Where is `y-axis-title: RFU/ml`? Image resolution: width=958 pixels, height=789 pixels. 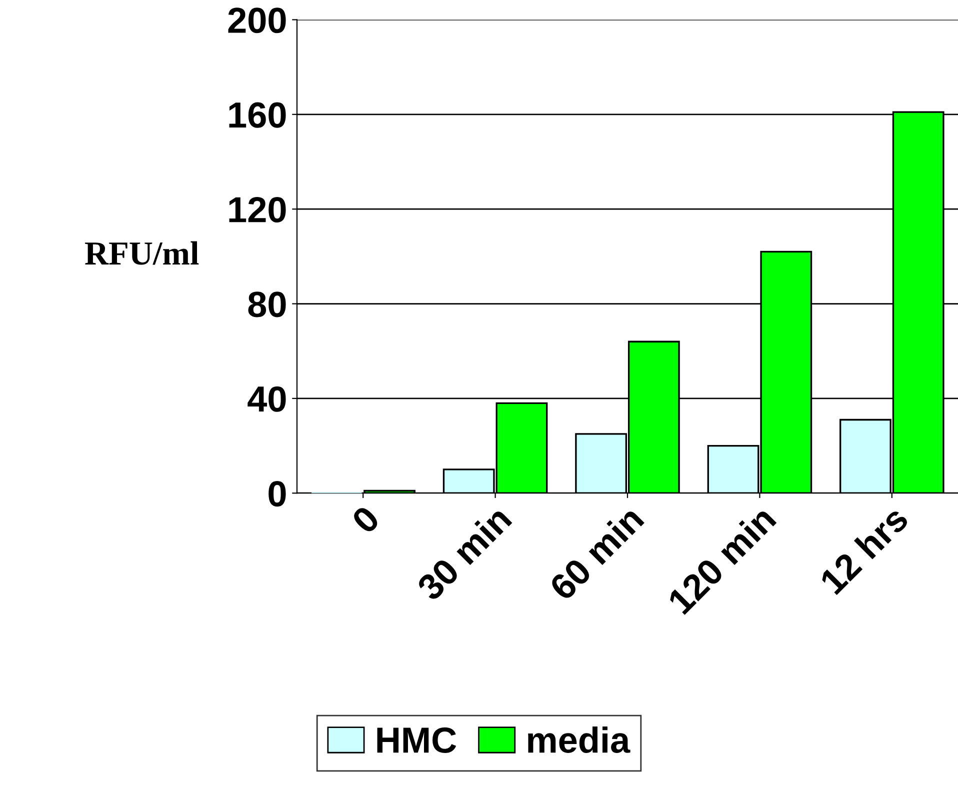 y-axis-title: RFU/ml is located at coordinates (142, 253).